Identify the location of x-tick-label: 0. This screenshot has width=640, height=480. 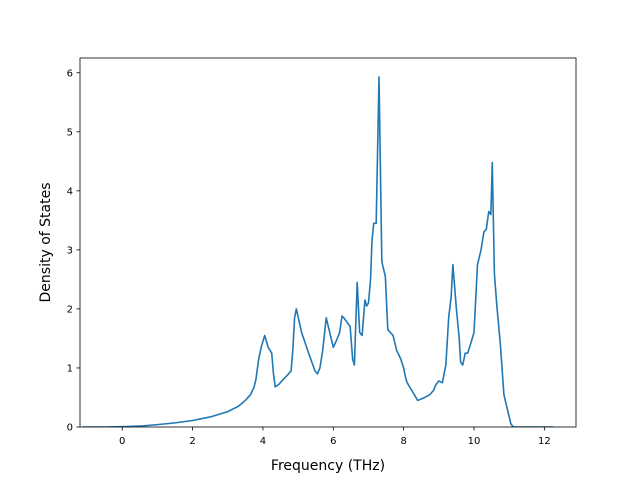
(122, 441).